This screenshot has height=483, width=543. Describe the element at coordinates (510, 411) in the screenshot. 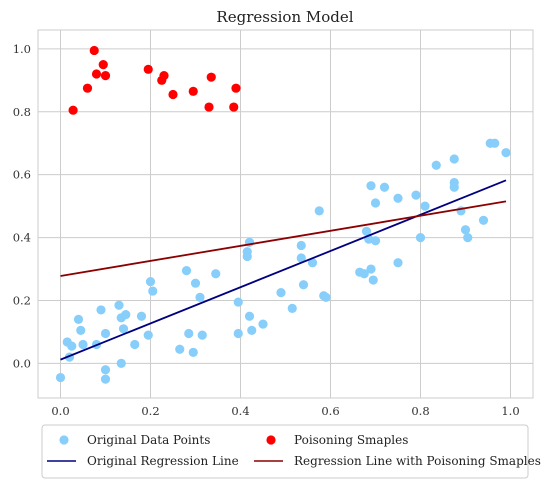

I see `x-tick-label: 1.0` at that location.